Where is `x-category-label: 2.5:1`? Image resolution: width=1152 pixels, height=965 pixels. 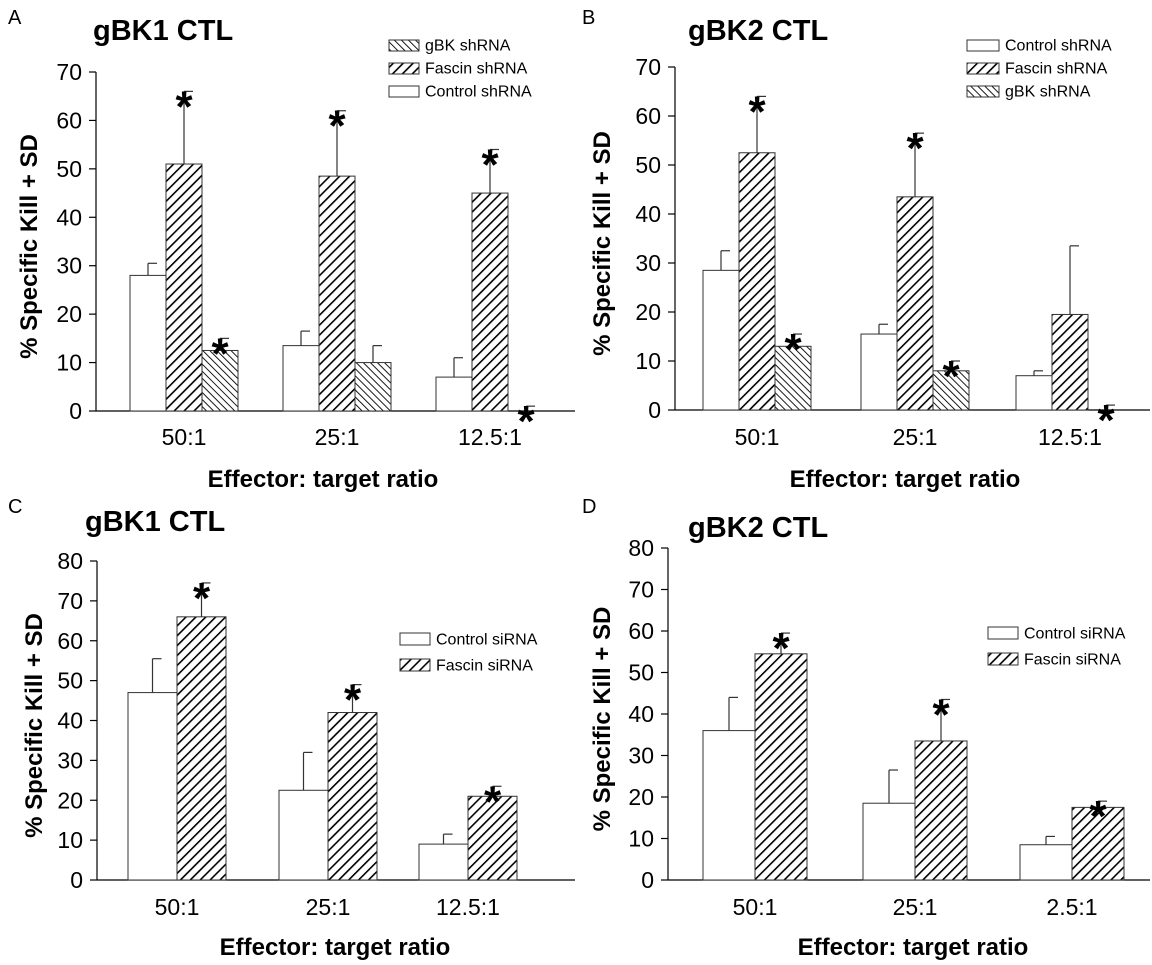
x-category-label: 2.5:1 is located at coordinates (1071, 907).